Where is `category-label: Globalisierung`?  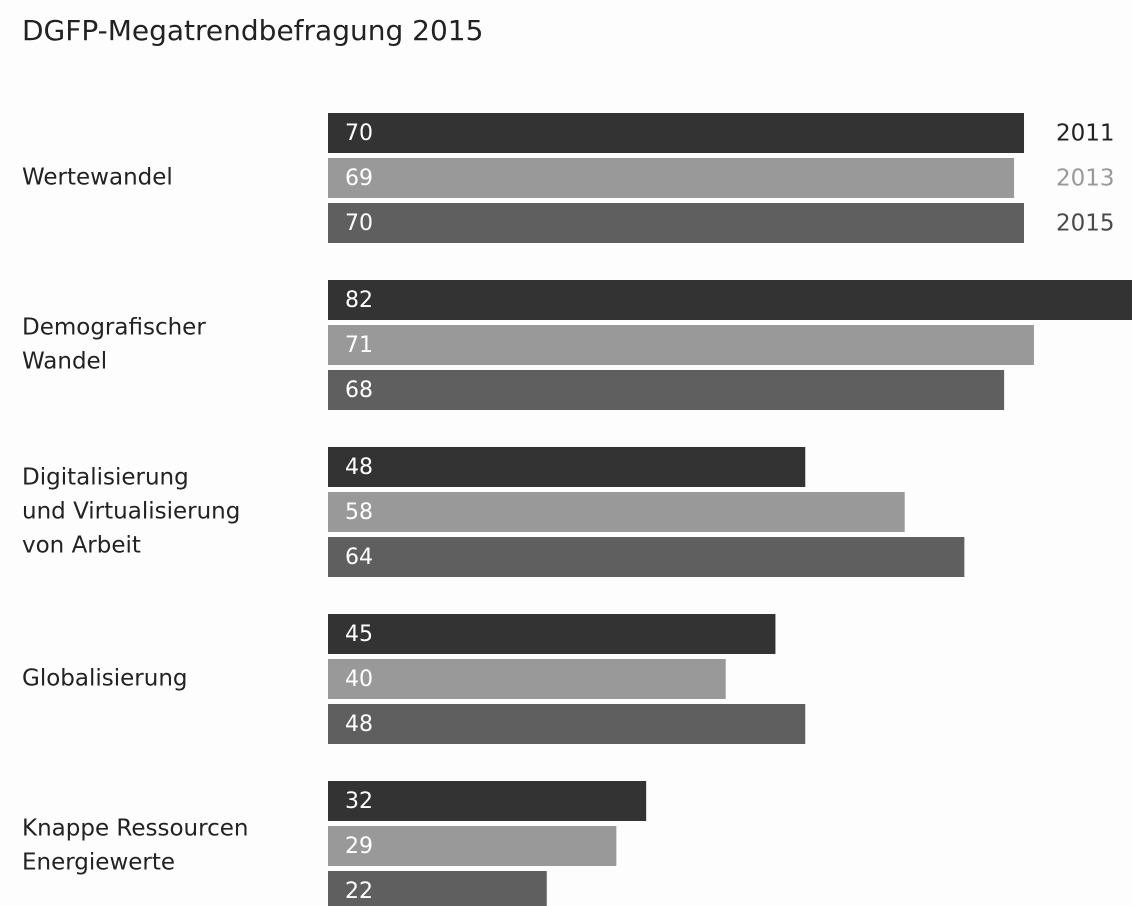
category-label: Globalisierung is located at coordinates (105, 679).